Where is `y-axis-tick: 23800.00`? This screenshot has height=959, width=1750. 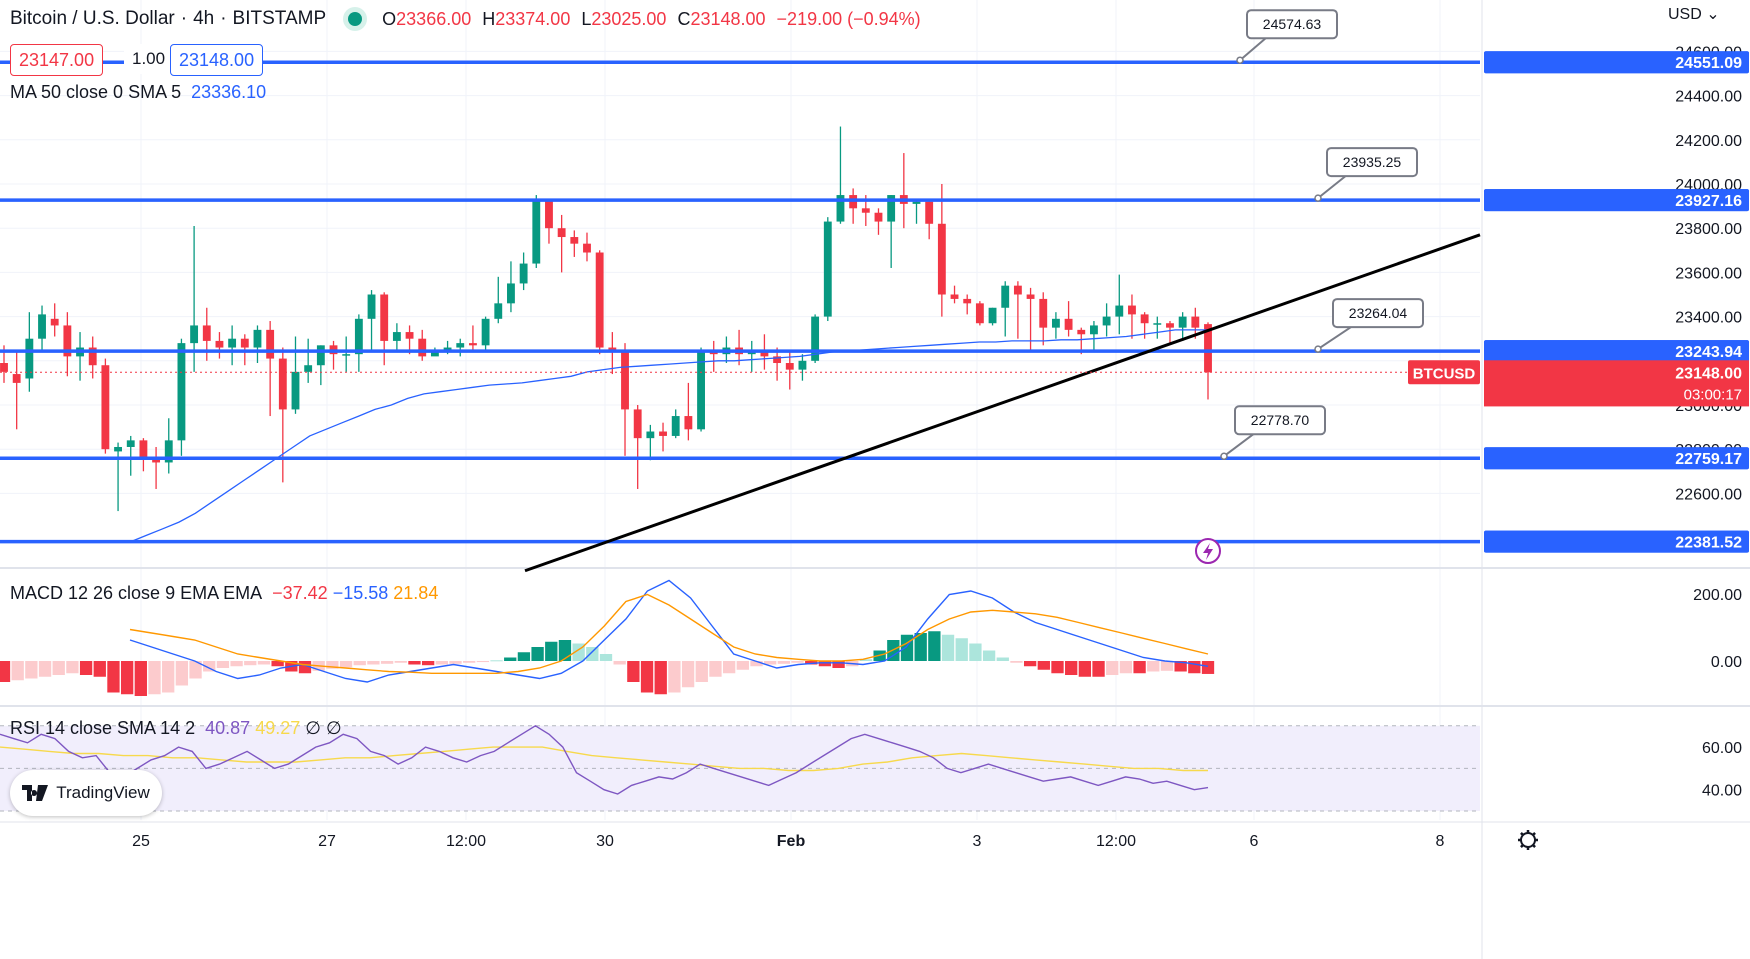 y-axis-tick: 23800.00 is located at coordinates (1708, 229).